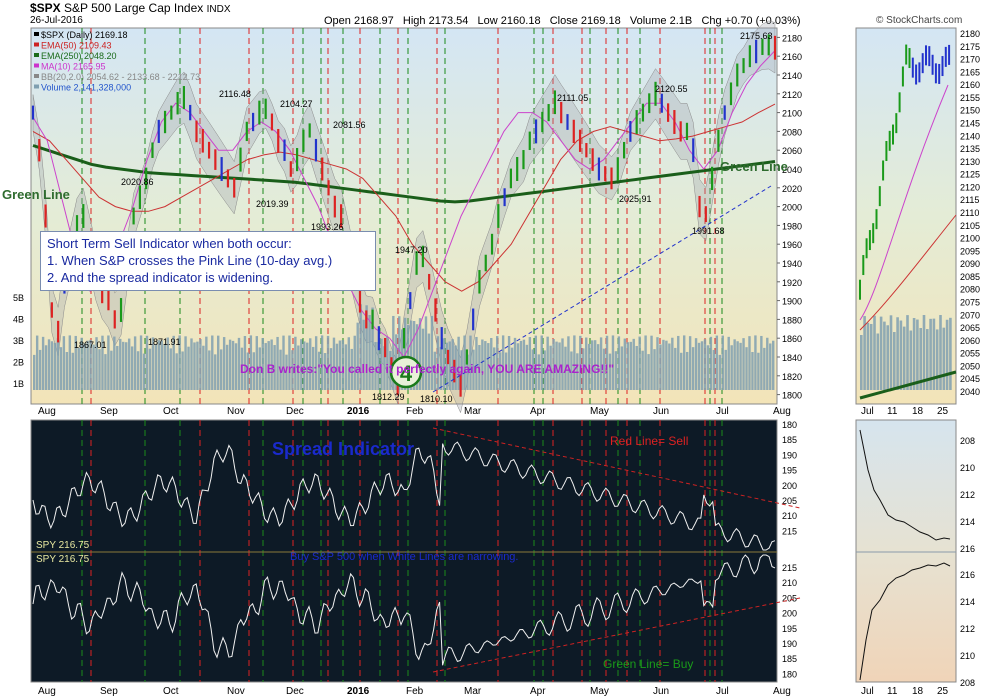 The image size is (1000, 700). Describe the element at coordinates (600, 21) in the screenshot. I see `close-value: 2169.18` at that location.